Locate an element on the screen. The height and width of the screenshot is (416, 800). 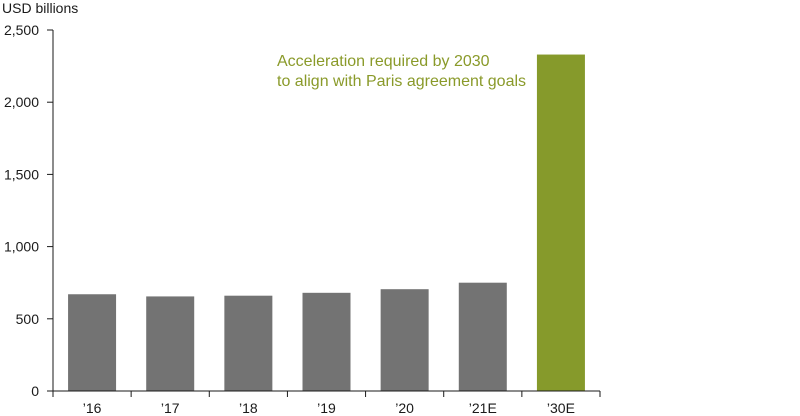
y-tick-label: 2,500 is located at coordinates (21, 30).